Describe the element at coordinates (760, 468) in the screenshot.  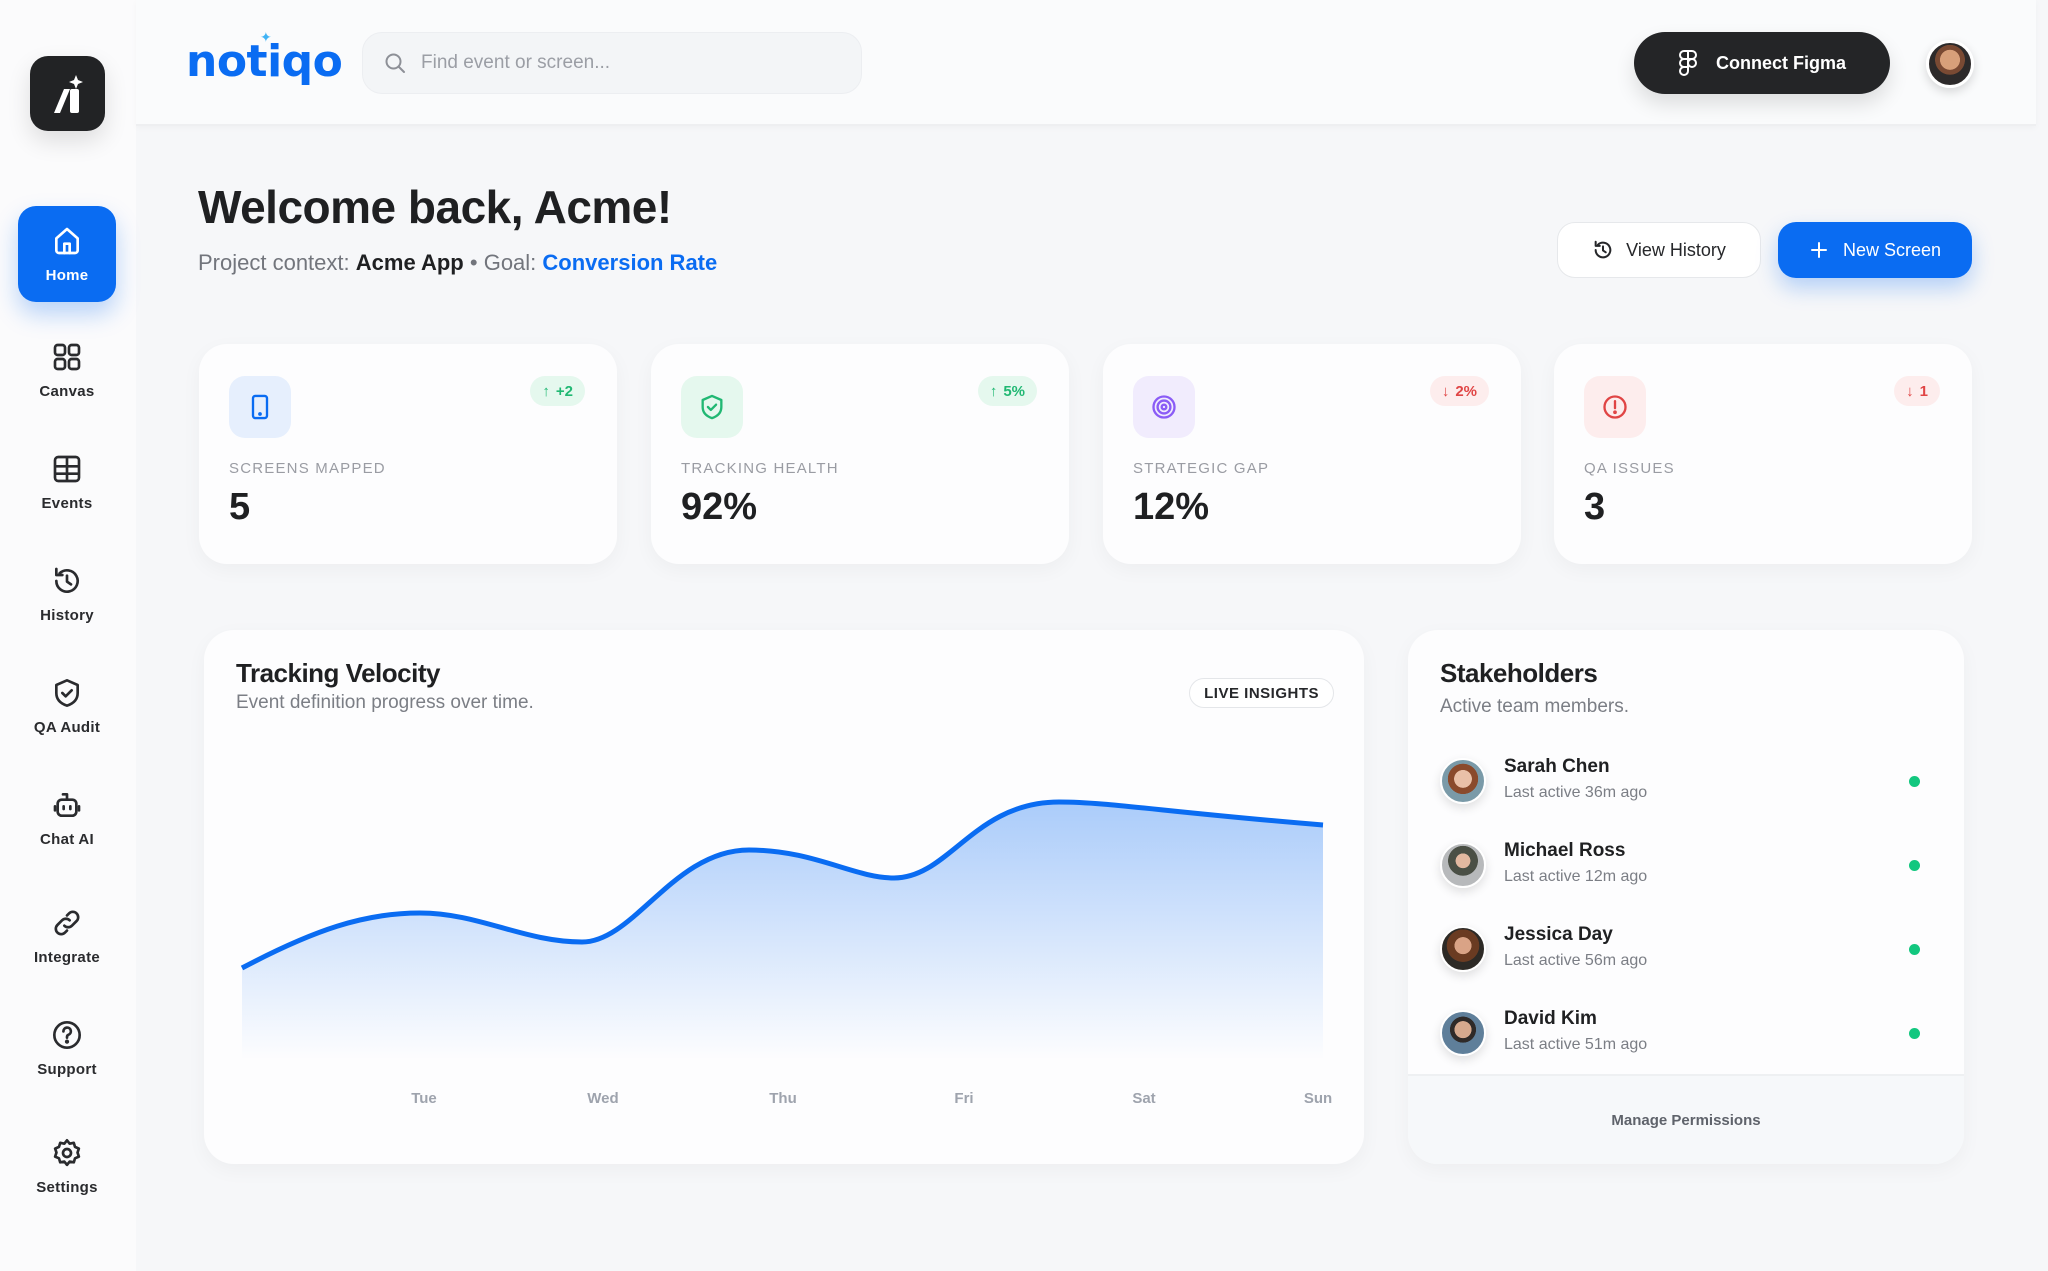
I see `stat-label: TRACKING HEALTH` at that location.